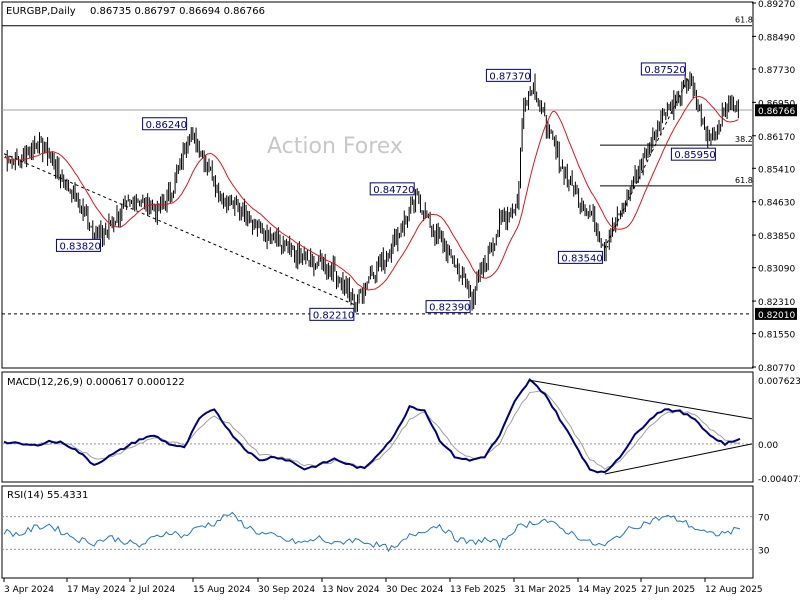 The height and width of the screenshot is (600, 800). What do you see at coordinates (222, 590) in the screenshot?
I see `x-tick-label: 15 Aug 2024` at bounding box center [222, 590].